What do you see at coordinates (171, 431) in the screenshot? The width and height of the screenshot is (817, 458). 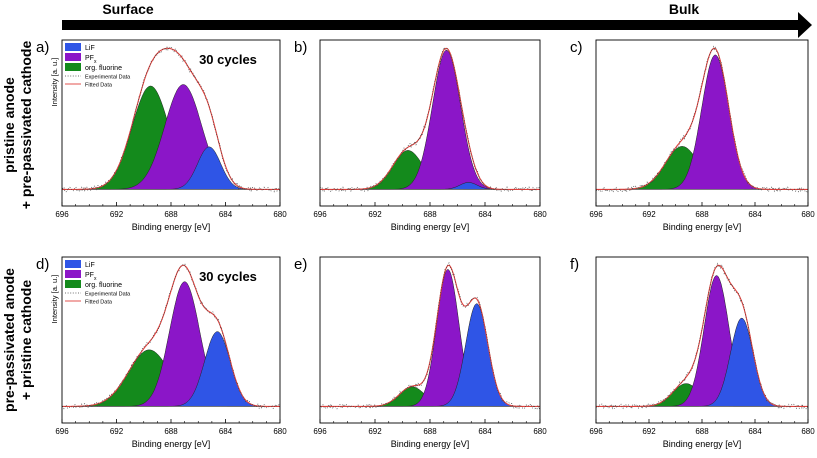 I see `xtick-label-d-688: 688` at bounding box center [171, 431].